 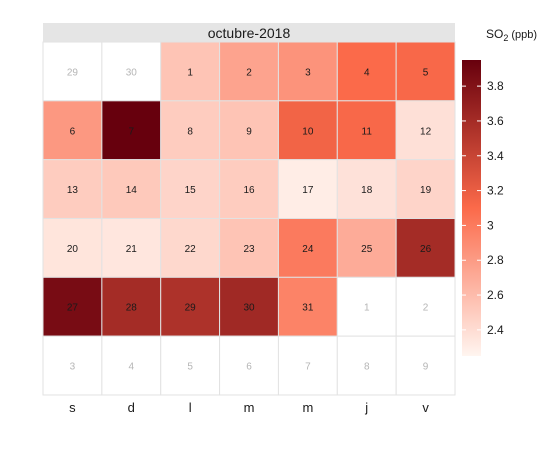 I want to click on day-number-label: 26, so click(x=426, y=249).